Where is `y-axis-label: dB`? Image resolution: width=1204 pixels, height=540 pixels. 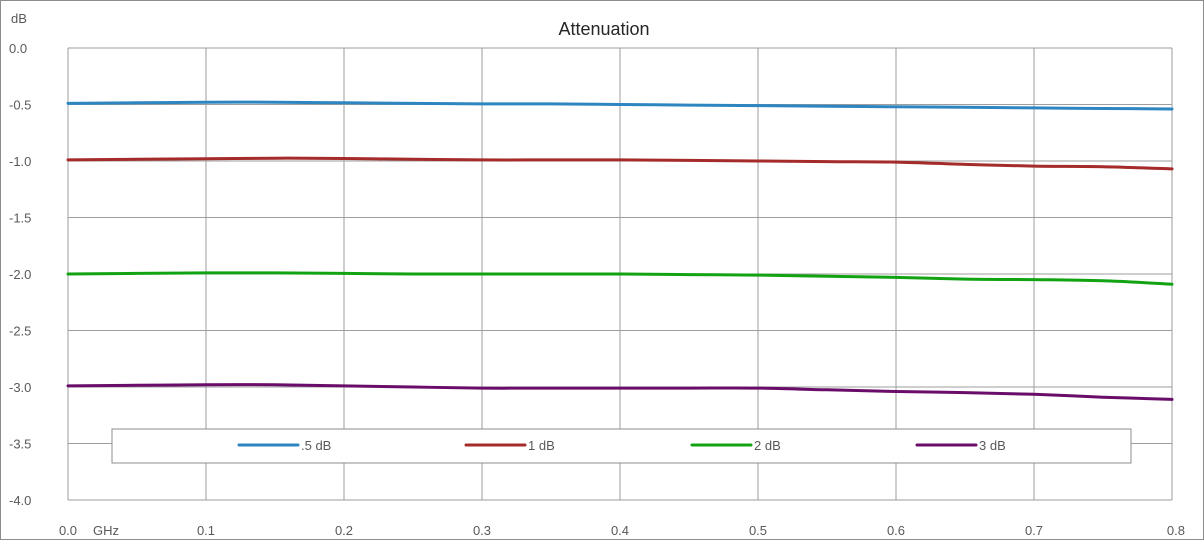 y-axis-label: dB is located at coordinates (19, 18).